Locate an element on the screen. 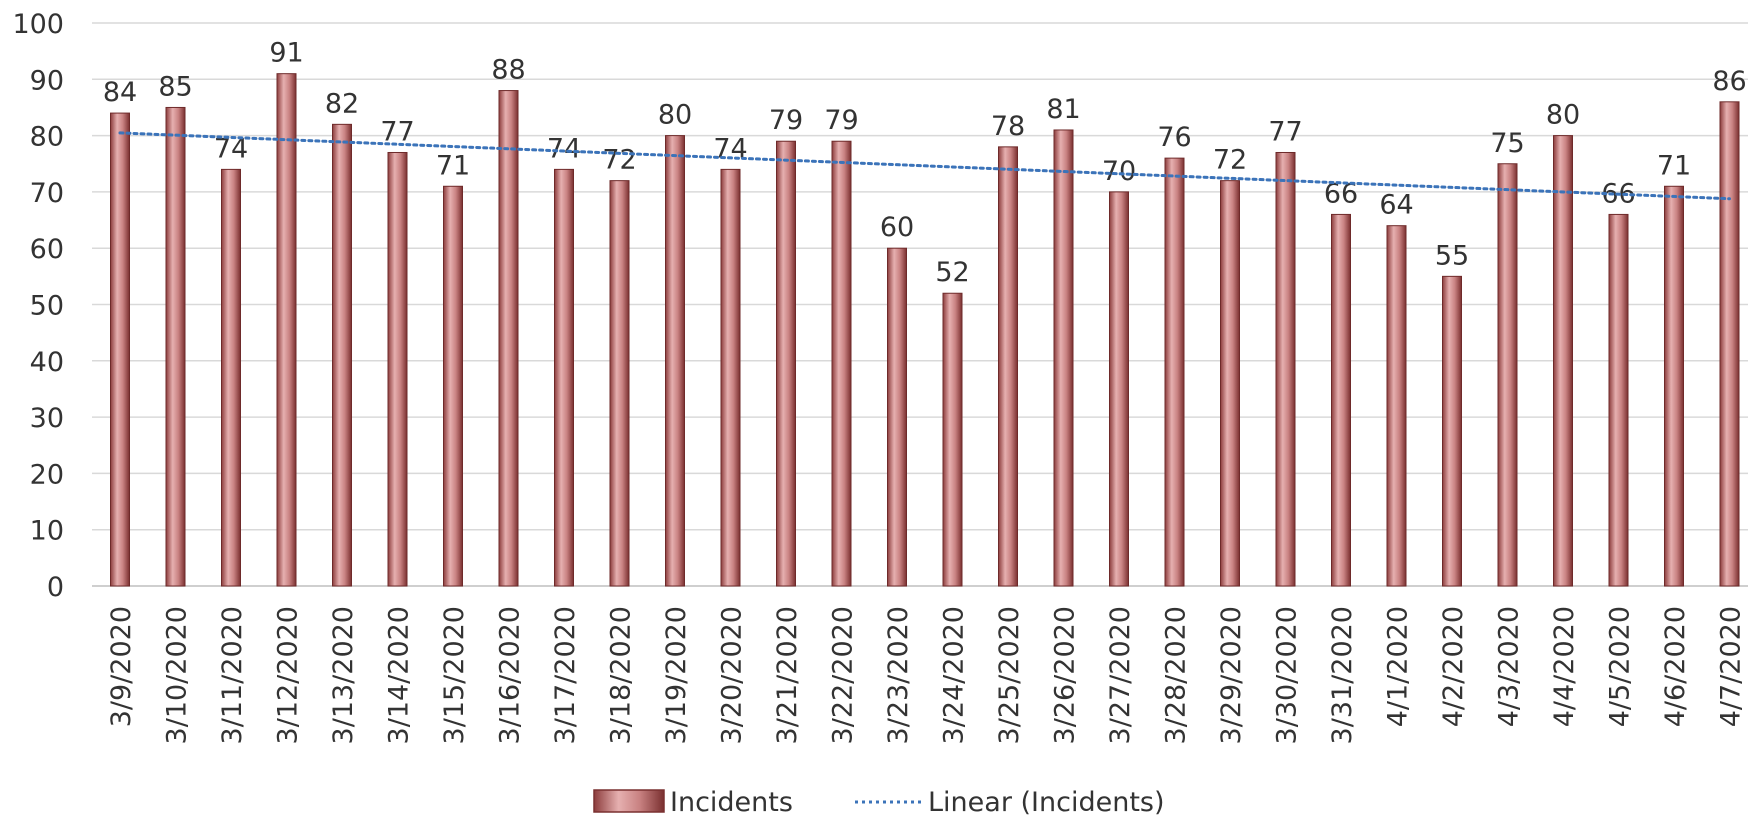 This screenshot has height=819, width=1748. y-axis-ticks: 0 10 20 30 40 50 60 70 80 90 100 is located at coordinates (38, 306).